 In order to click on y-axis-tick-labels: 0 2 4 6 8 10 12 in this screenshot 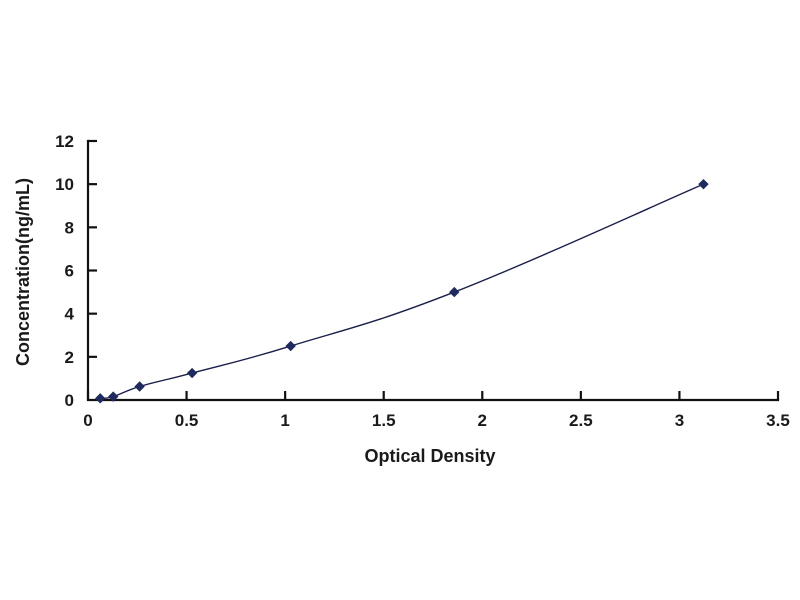, I will do `click(64, 271)`.